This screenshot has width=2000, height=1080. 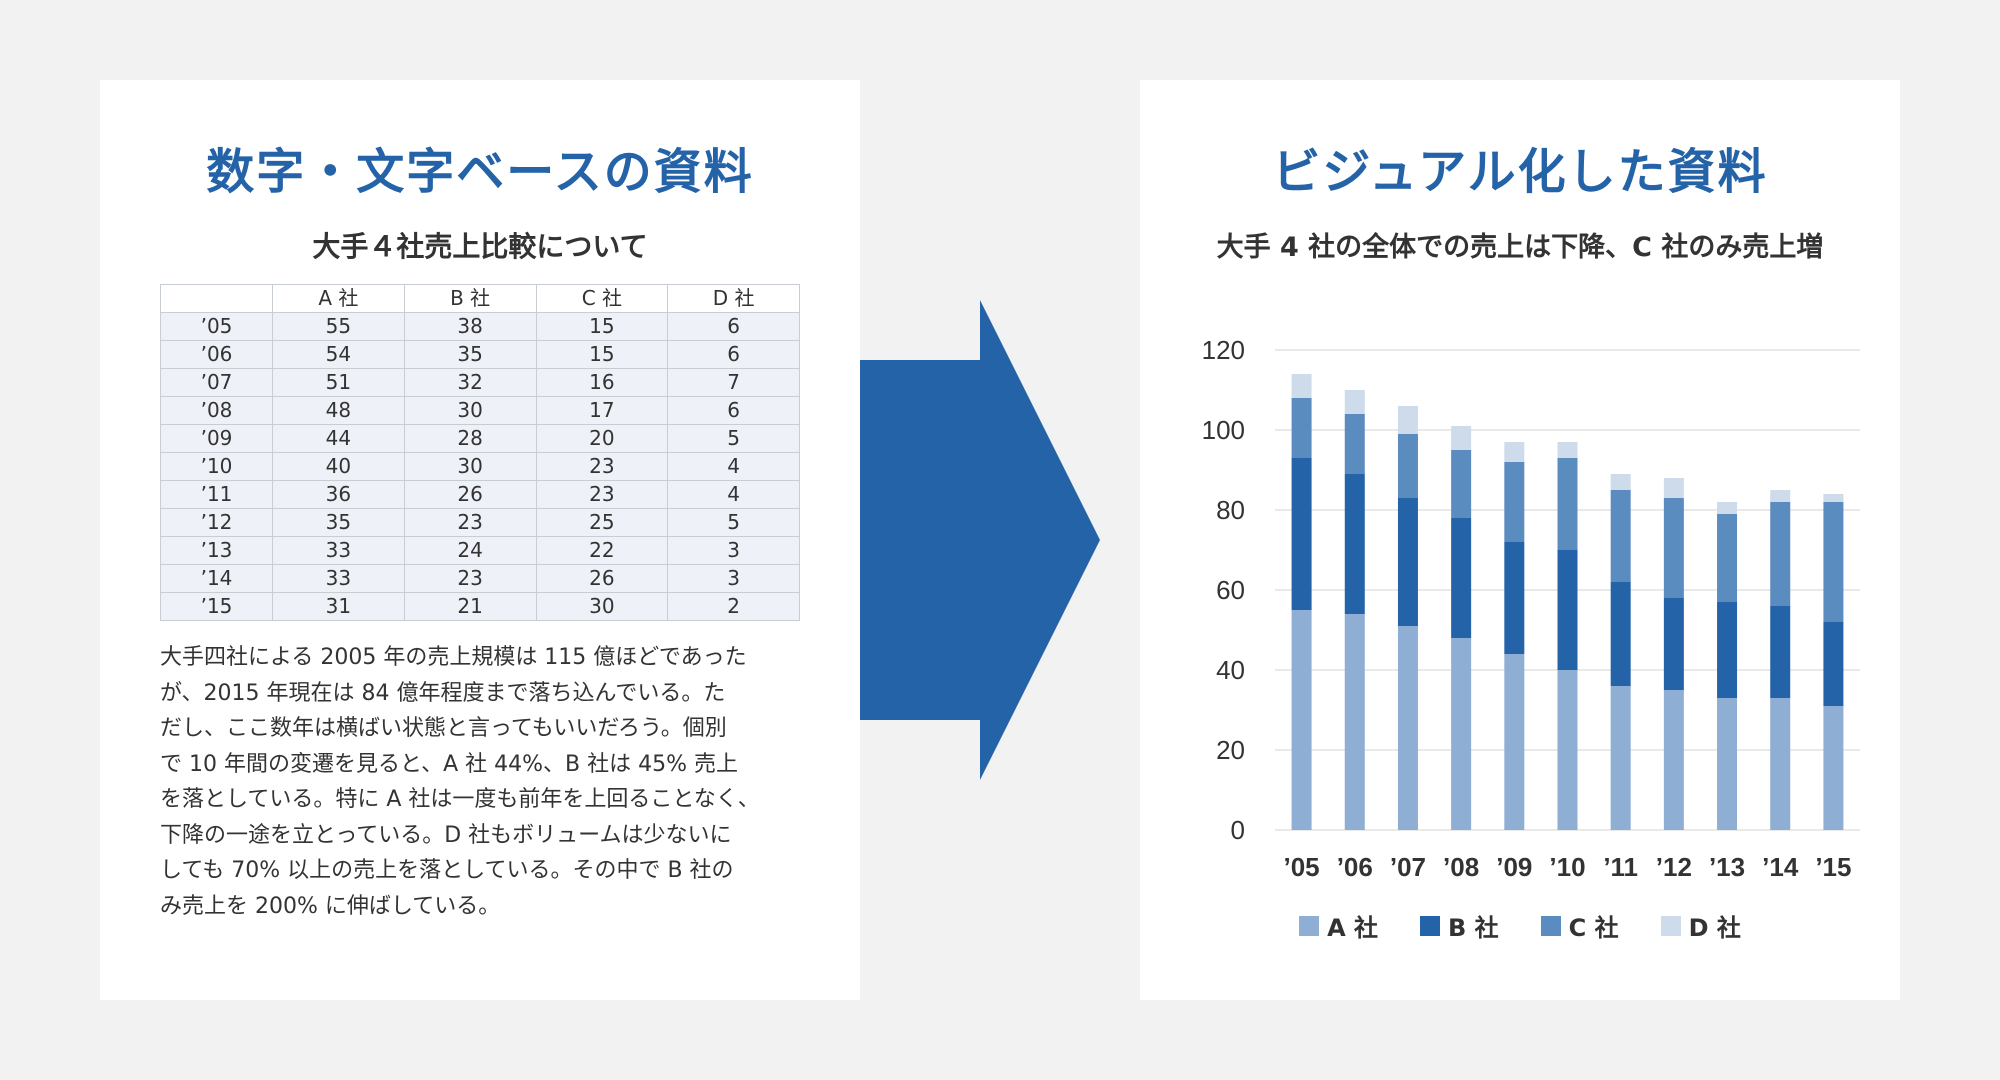 What do you see at coordinates (480, 326) in the screenshot?
I see `table-row: ’05 55 38 15 6` at bounding box center [480, 326].